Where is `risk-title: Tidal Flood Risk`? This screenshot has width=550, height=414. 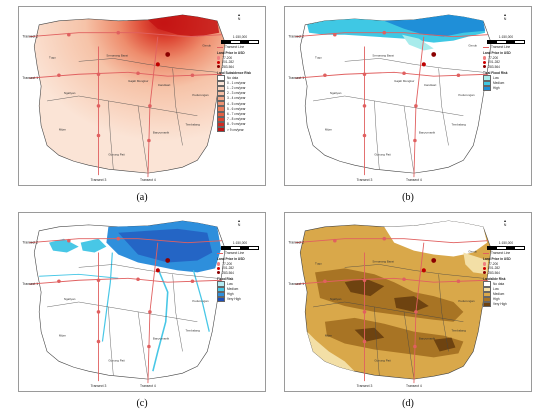 risk-title: Tidal Flood Risk is located at coordinates (495, 72).